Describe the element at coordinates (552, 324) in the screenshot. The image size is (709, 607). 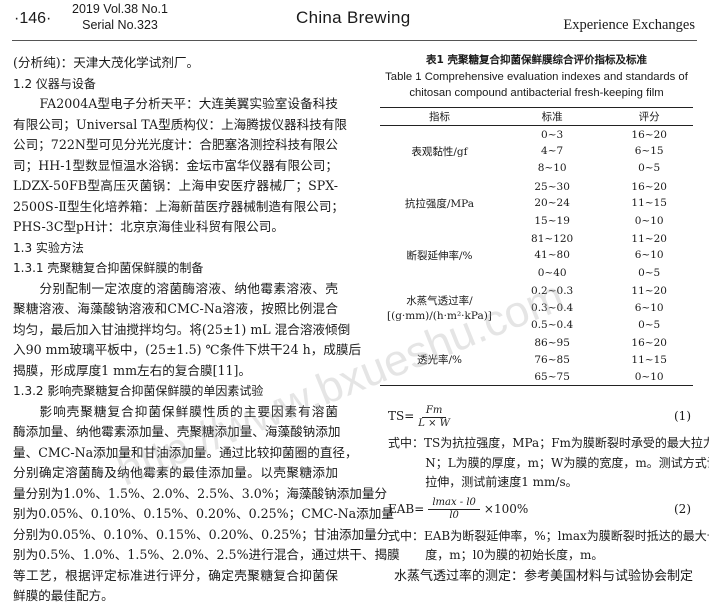
I see `standard-cell: 0.5~0.4` at that location.